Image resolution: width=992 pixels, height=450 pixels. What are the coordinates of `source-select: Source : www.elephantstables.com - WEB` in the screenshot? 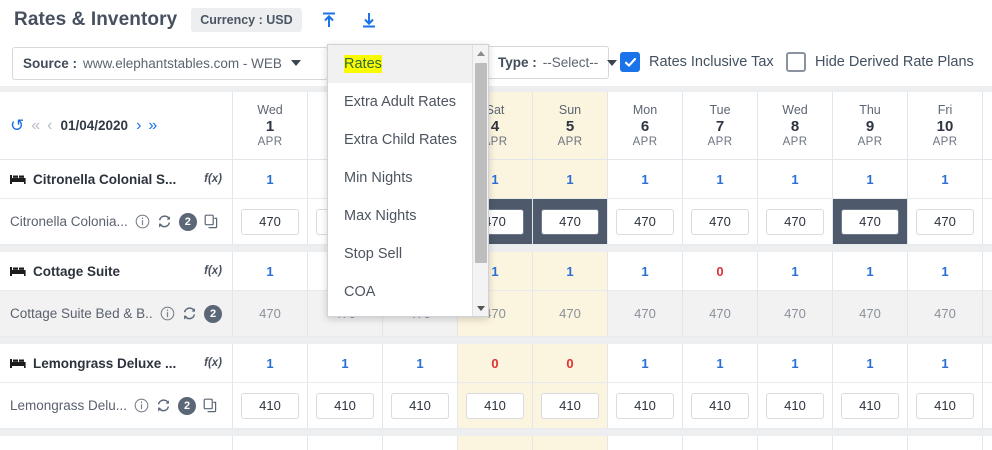 It's located at (170, 63).